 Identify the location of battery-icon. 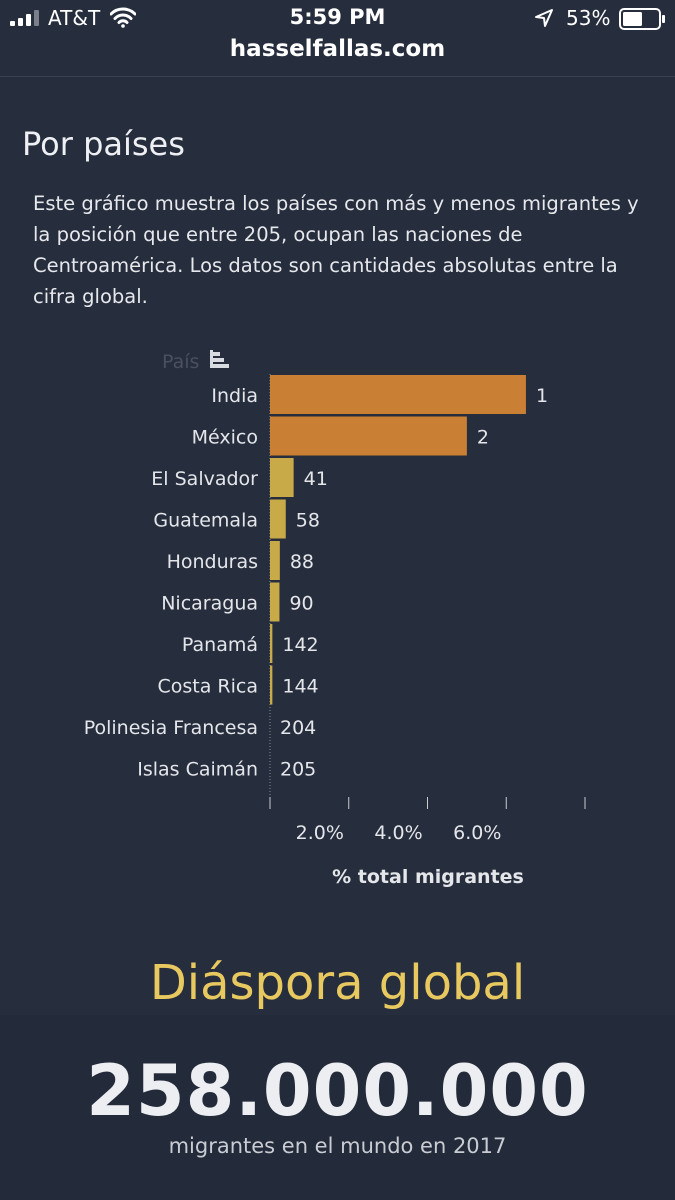
(642, 19).